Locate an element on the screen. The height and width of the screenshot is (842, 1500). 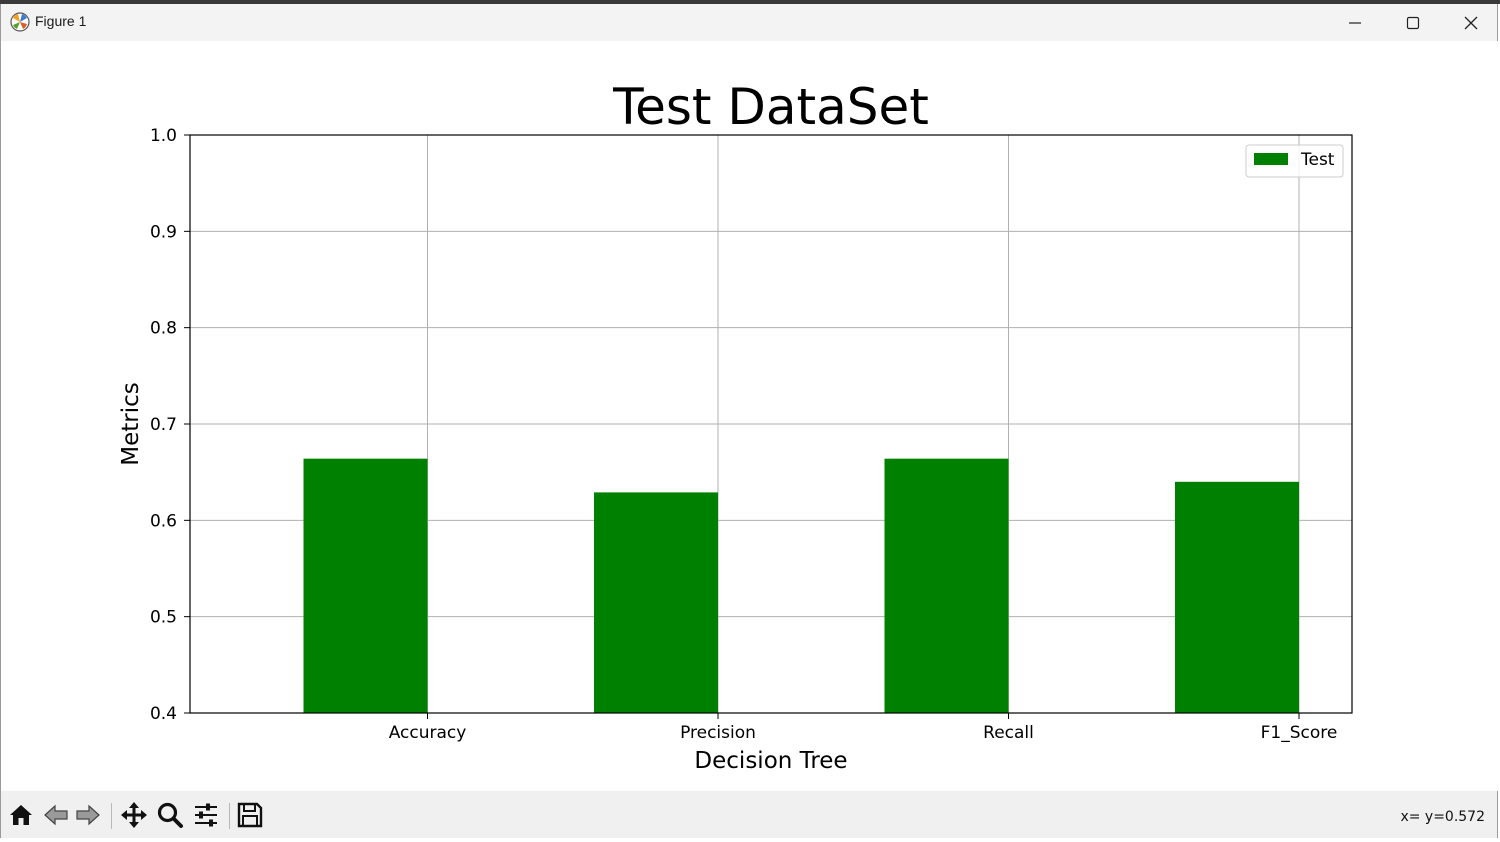
title-bar: Figure 1 is located at coordinates (749, 22).